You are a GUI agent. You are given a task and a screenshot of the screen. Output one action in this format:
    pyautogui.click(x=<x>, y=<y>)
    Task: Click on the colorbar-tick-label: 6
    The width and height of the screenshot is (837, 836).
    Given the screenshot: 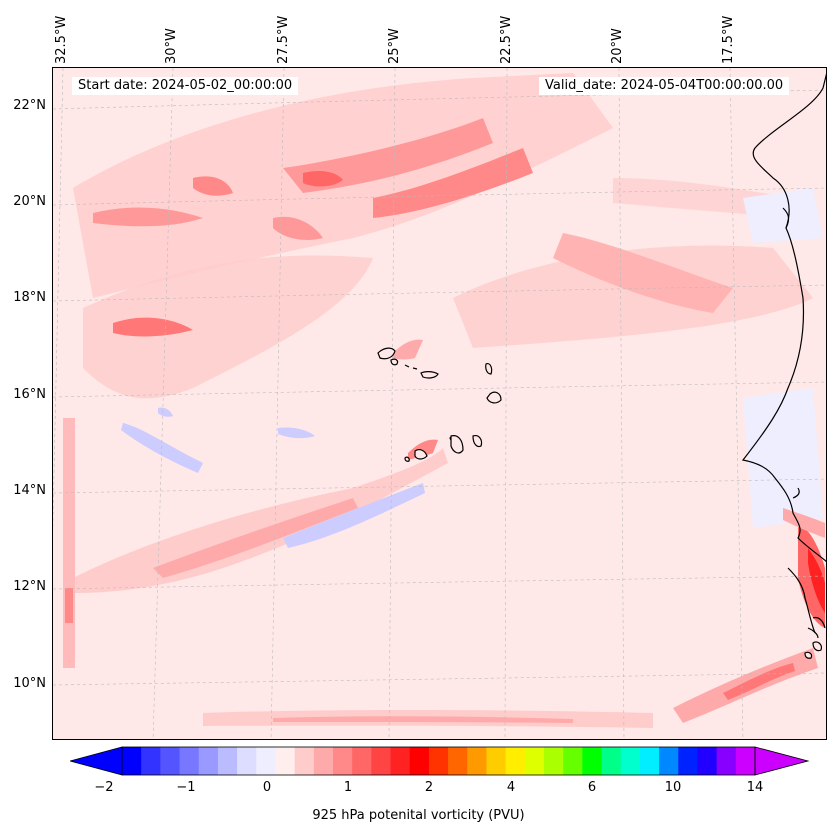 What is the action you would take?
    pyautogui.click(x=592, y=787)
    